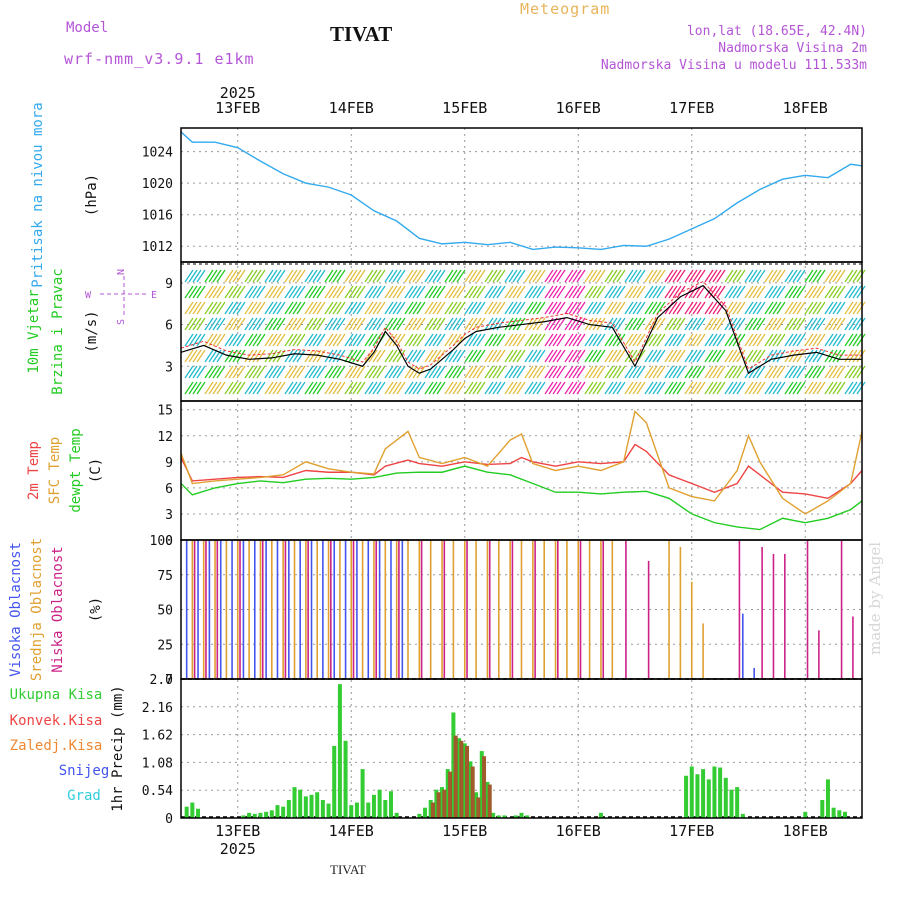 This screenshot has height=900, width=900. I want to click on bottom-day-label: 17FEB, so click(691, 831).